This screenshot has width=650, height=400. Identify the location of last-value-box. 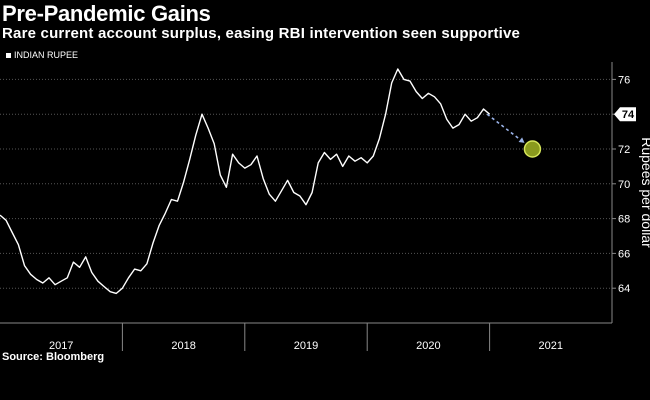
(625, 114).